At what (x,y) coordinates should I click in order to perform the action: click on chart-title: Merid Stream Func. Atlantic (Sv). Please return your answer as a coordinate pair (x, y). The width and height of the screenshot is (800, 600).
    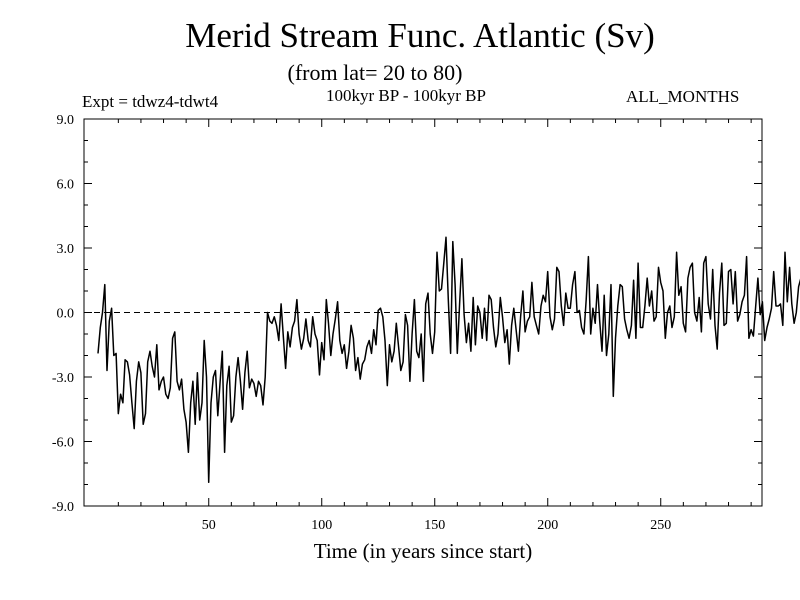
    Looking at the image, I should click on (420, 35).